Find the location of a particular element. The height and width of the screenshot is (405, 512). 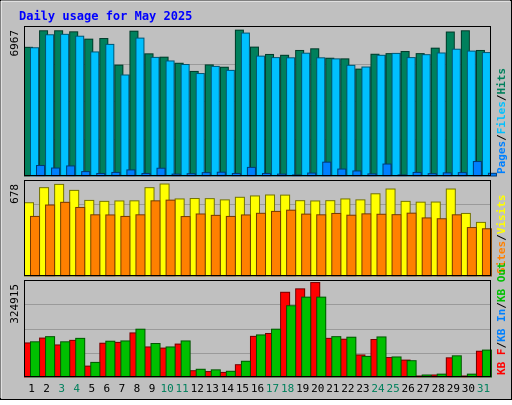

day-label-31: 31 is located at coordinates (483, 388).